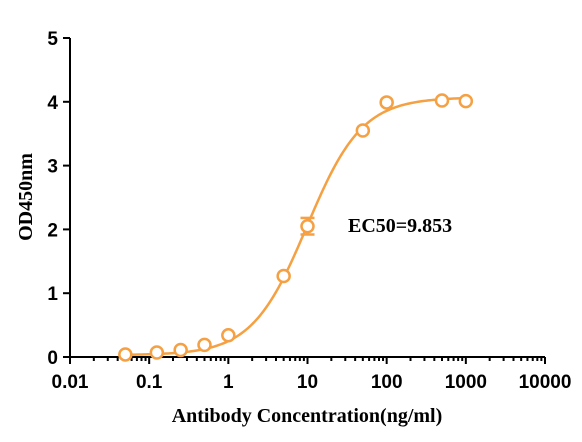 This screenshot has height=442, width=582. Describe the element at coordinates (52, 358) in the screenshot. I see `y-tick-label: 0` at that location.